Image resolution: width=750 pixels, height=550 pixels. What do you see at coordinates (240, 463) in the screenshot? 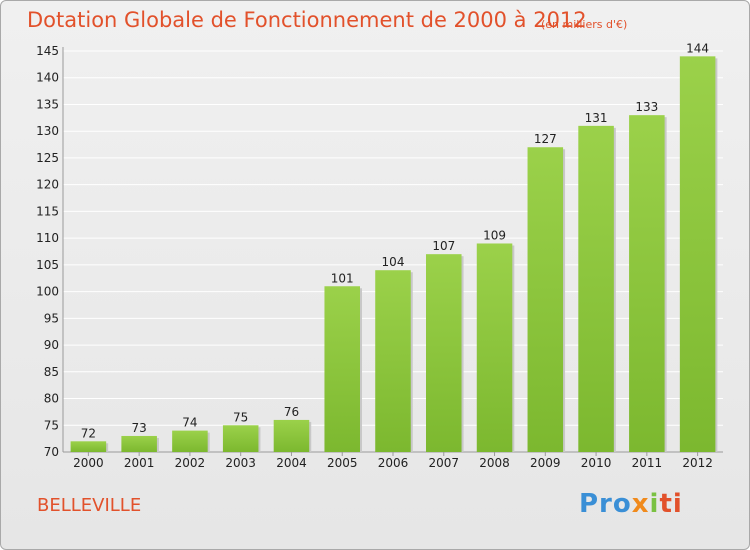
I see `x-tick-label: 2003` at bounding box center [240, 463].